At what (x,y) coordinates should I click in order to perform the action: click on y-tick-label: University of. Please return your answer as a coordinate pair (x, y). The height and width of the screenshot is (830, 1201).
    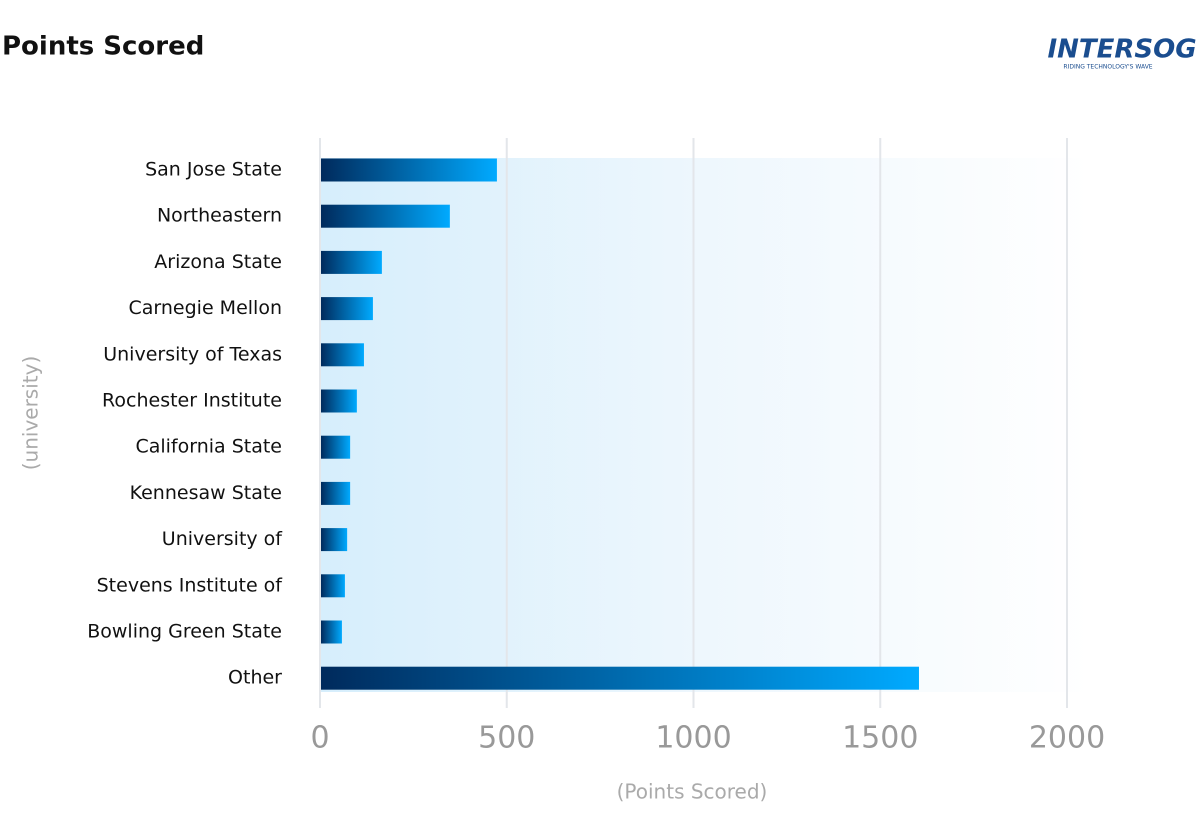
    Looking at the image, I should click on (223, 539).